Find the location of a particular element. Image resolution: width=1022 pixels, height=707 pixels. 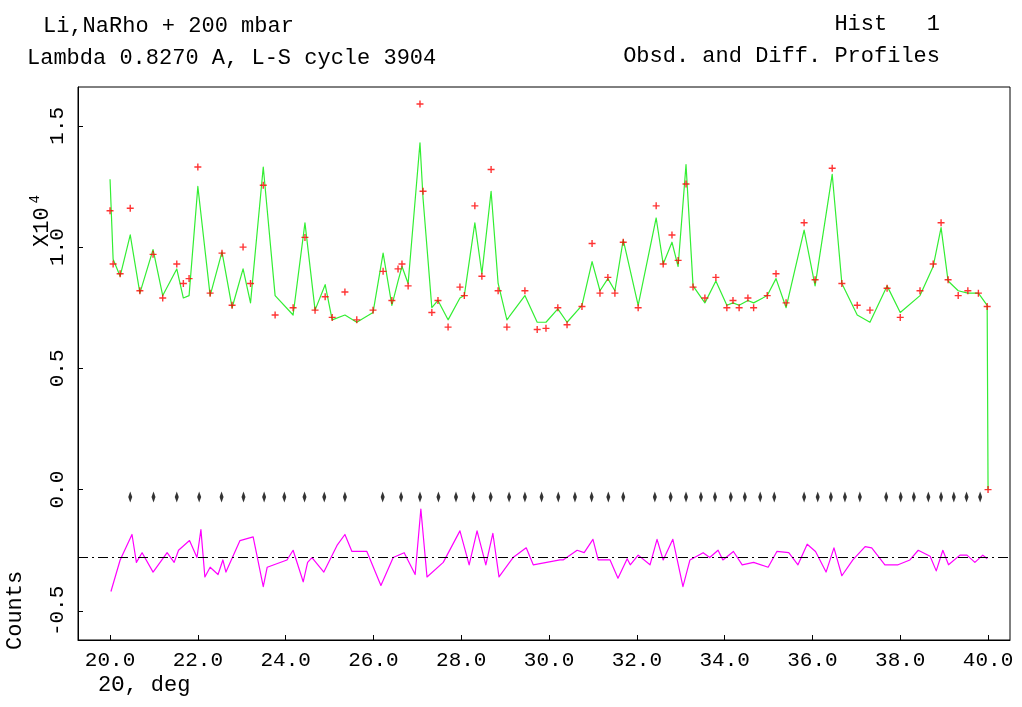

y-tick-label: 1.5 is located at coordinates (57, 125).